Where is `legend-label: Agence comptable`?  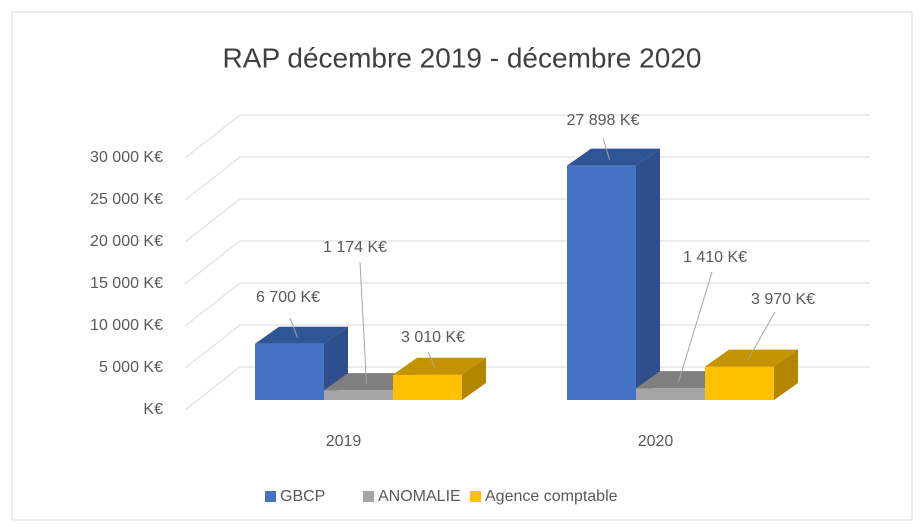 legend-label: Agence comptable is located at coordinates (551, 496).